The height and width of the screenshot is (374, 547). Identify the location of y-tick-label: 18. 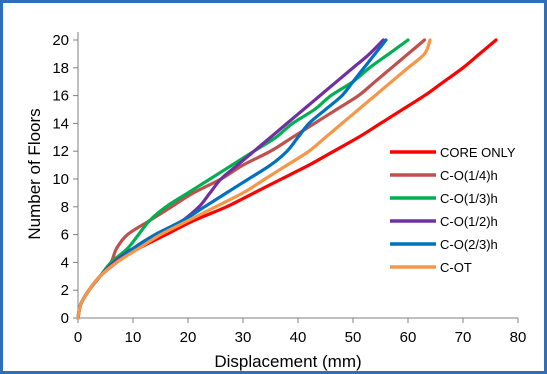
(60, 68).